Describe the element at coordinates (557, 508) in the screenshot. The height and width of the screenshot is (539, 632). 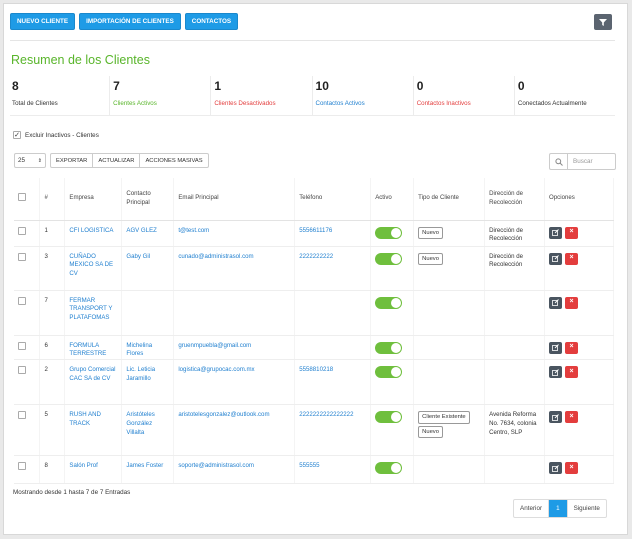
I see `page-1-button: 1` at that location.